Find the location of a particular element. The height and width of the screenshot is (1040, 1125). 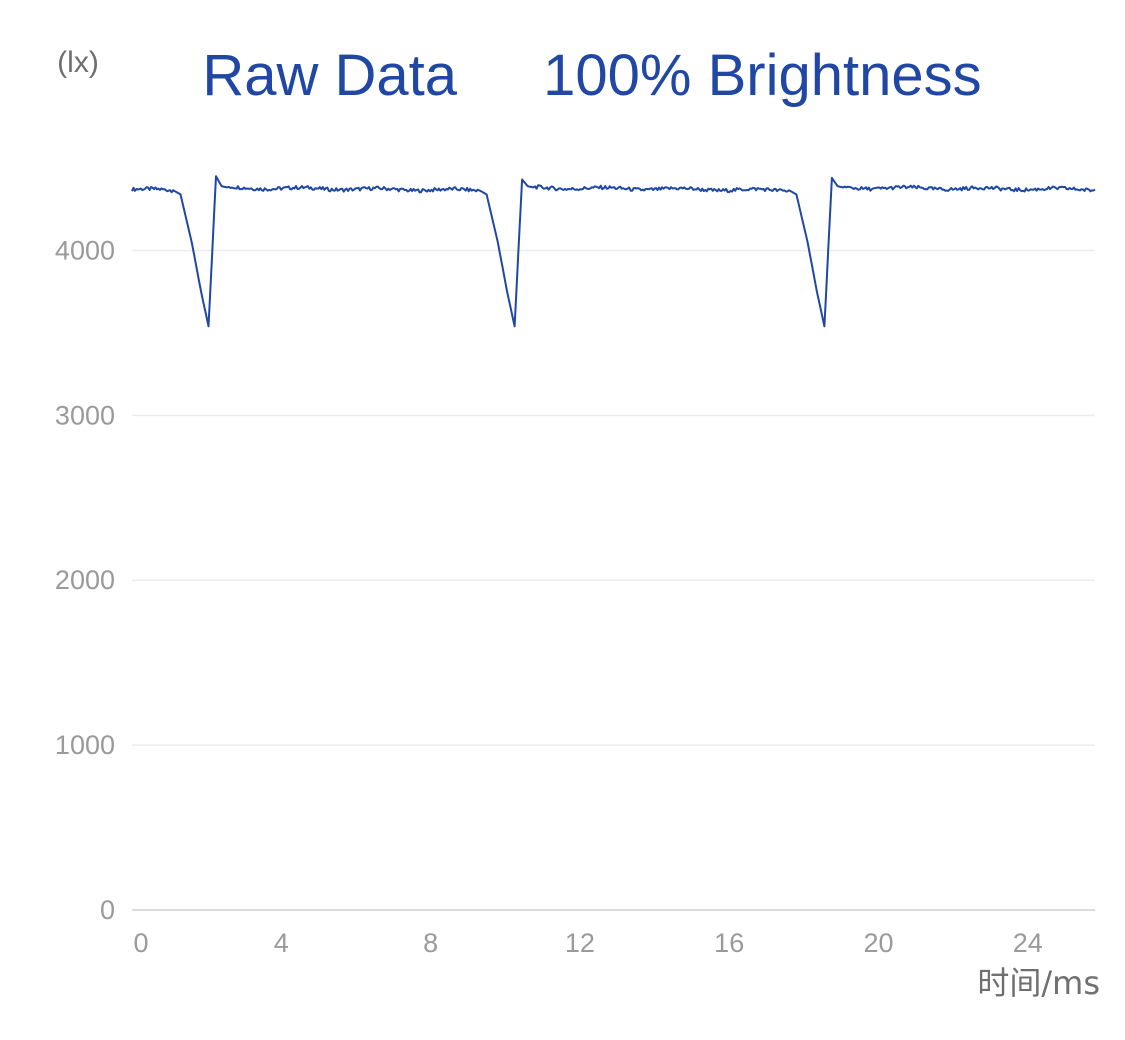

y-tick-label: 2000 is located at coordinates (85, 580).